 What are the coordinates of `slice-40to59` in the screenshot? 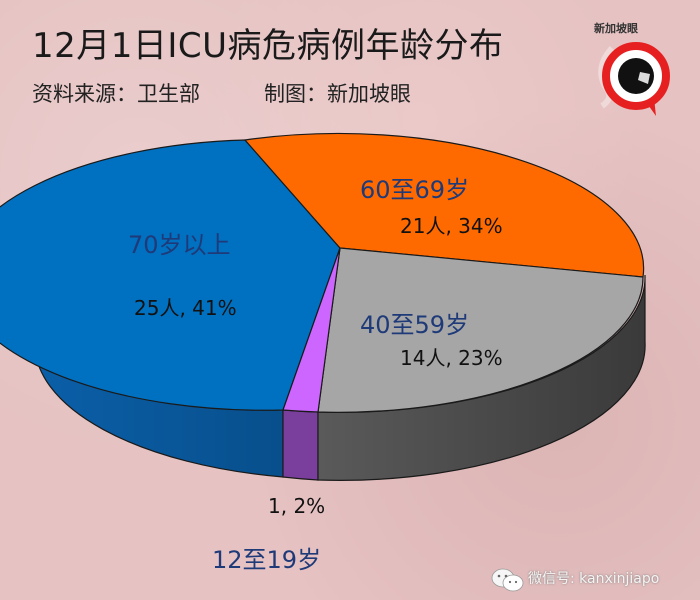 It's located at (480, 330).